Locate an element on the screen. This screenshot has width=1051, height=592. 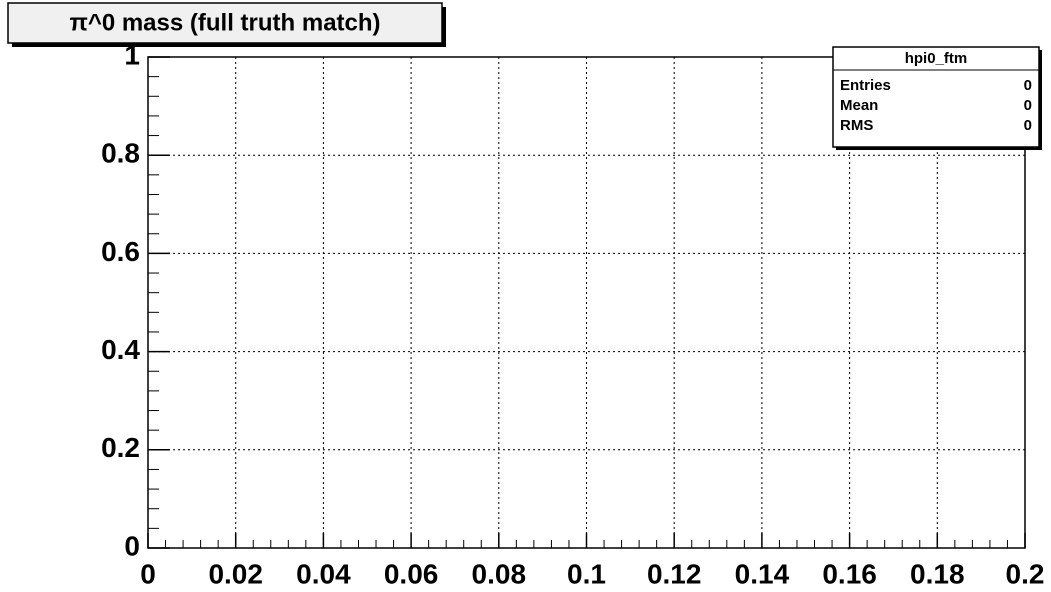
y-tick-label: 0.8 is located at coordinates (120, 153).